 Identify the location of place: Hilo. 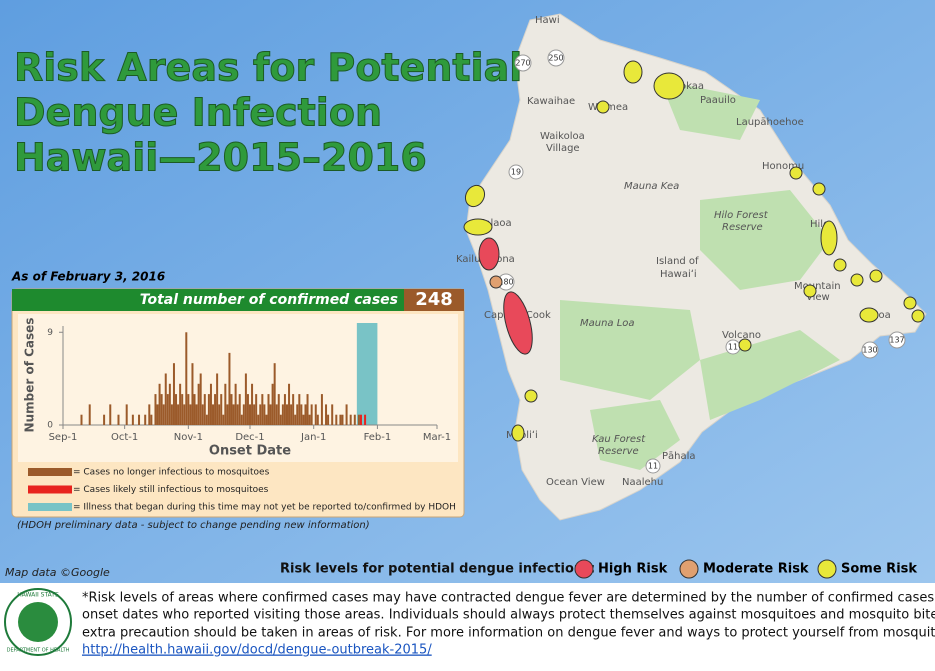
(819, 224).